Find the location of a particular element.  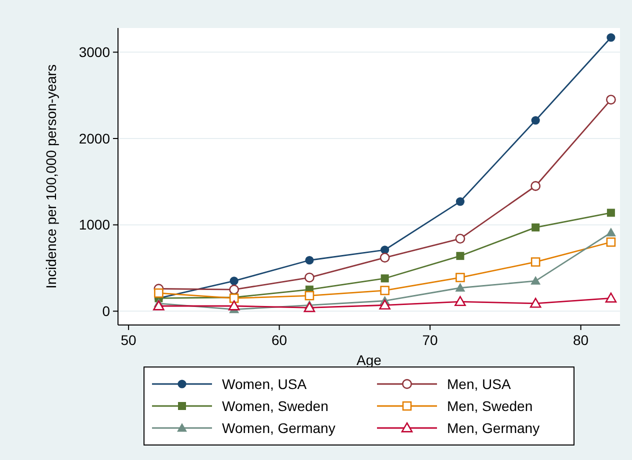

y-axis-title: Incidence per 100,000 person-years is located at coordinates (51, 176).